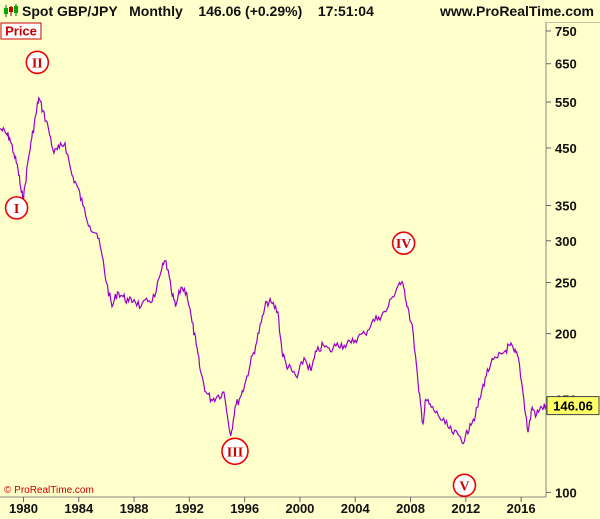 This screenshot has width=600, height=519. What do you see at coordinates (156, 11) in the screenshot?
I see `timeframe-label: Monthly` at bounding box center [156, 11].